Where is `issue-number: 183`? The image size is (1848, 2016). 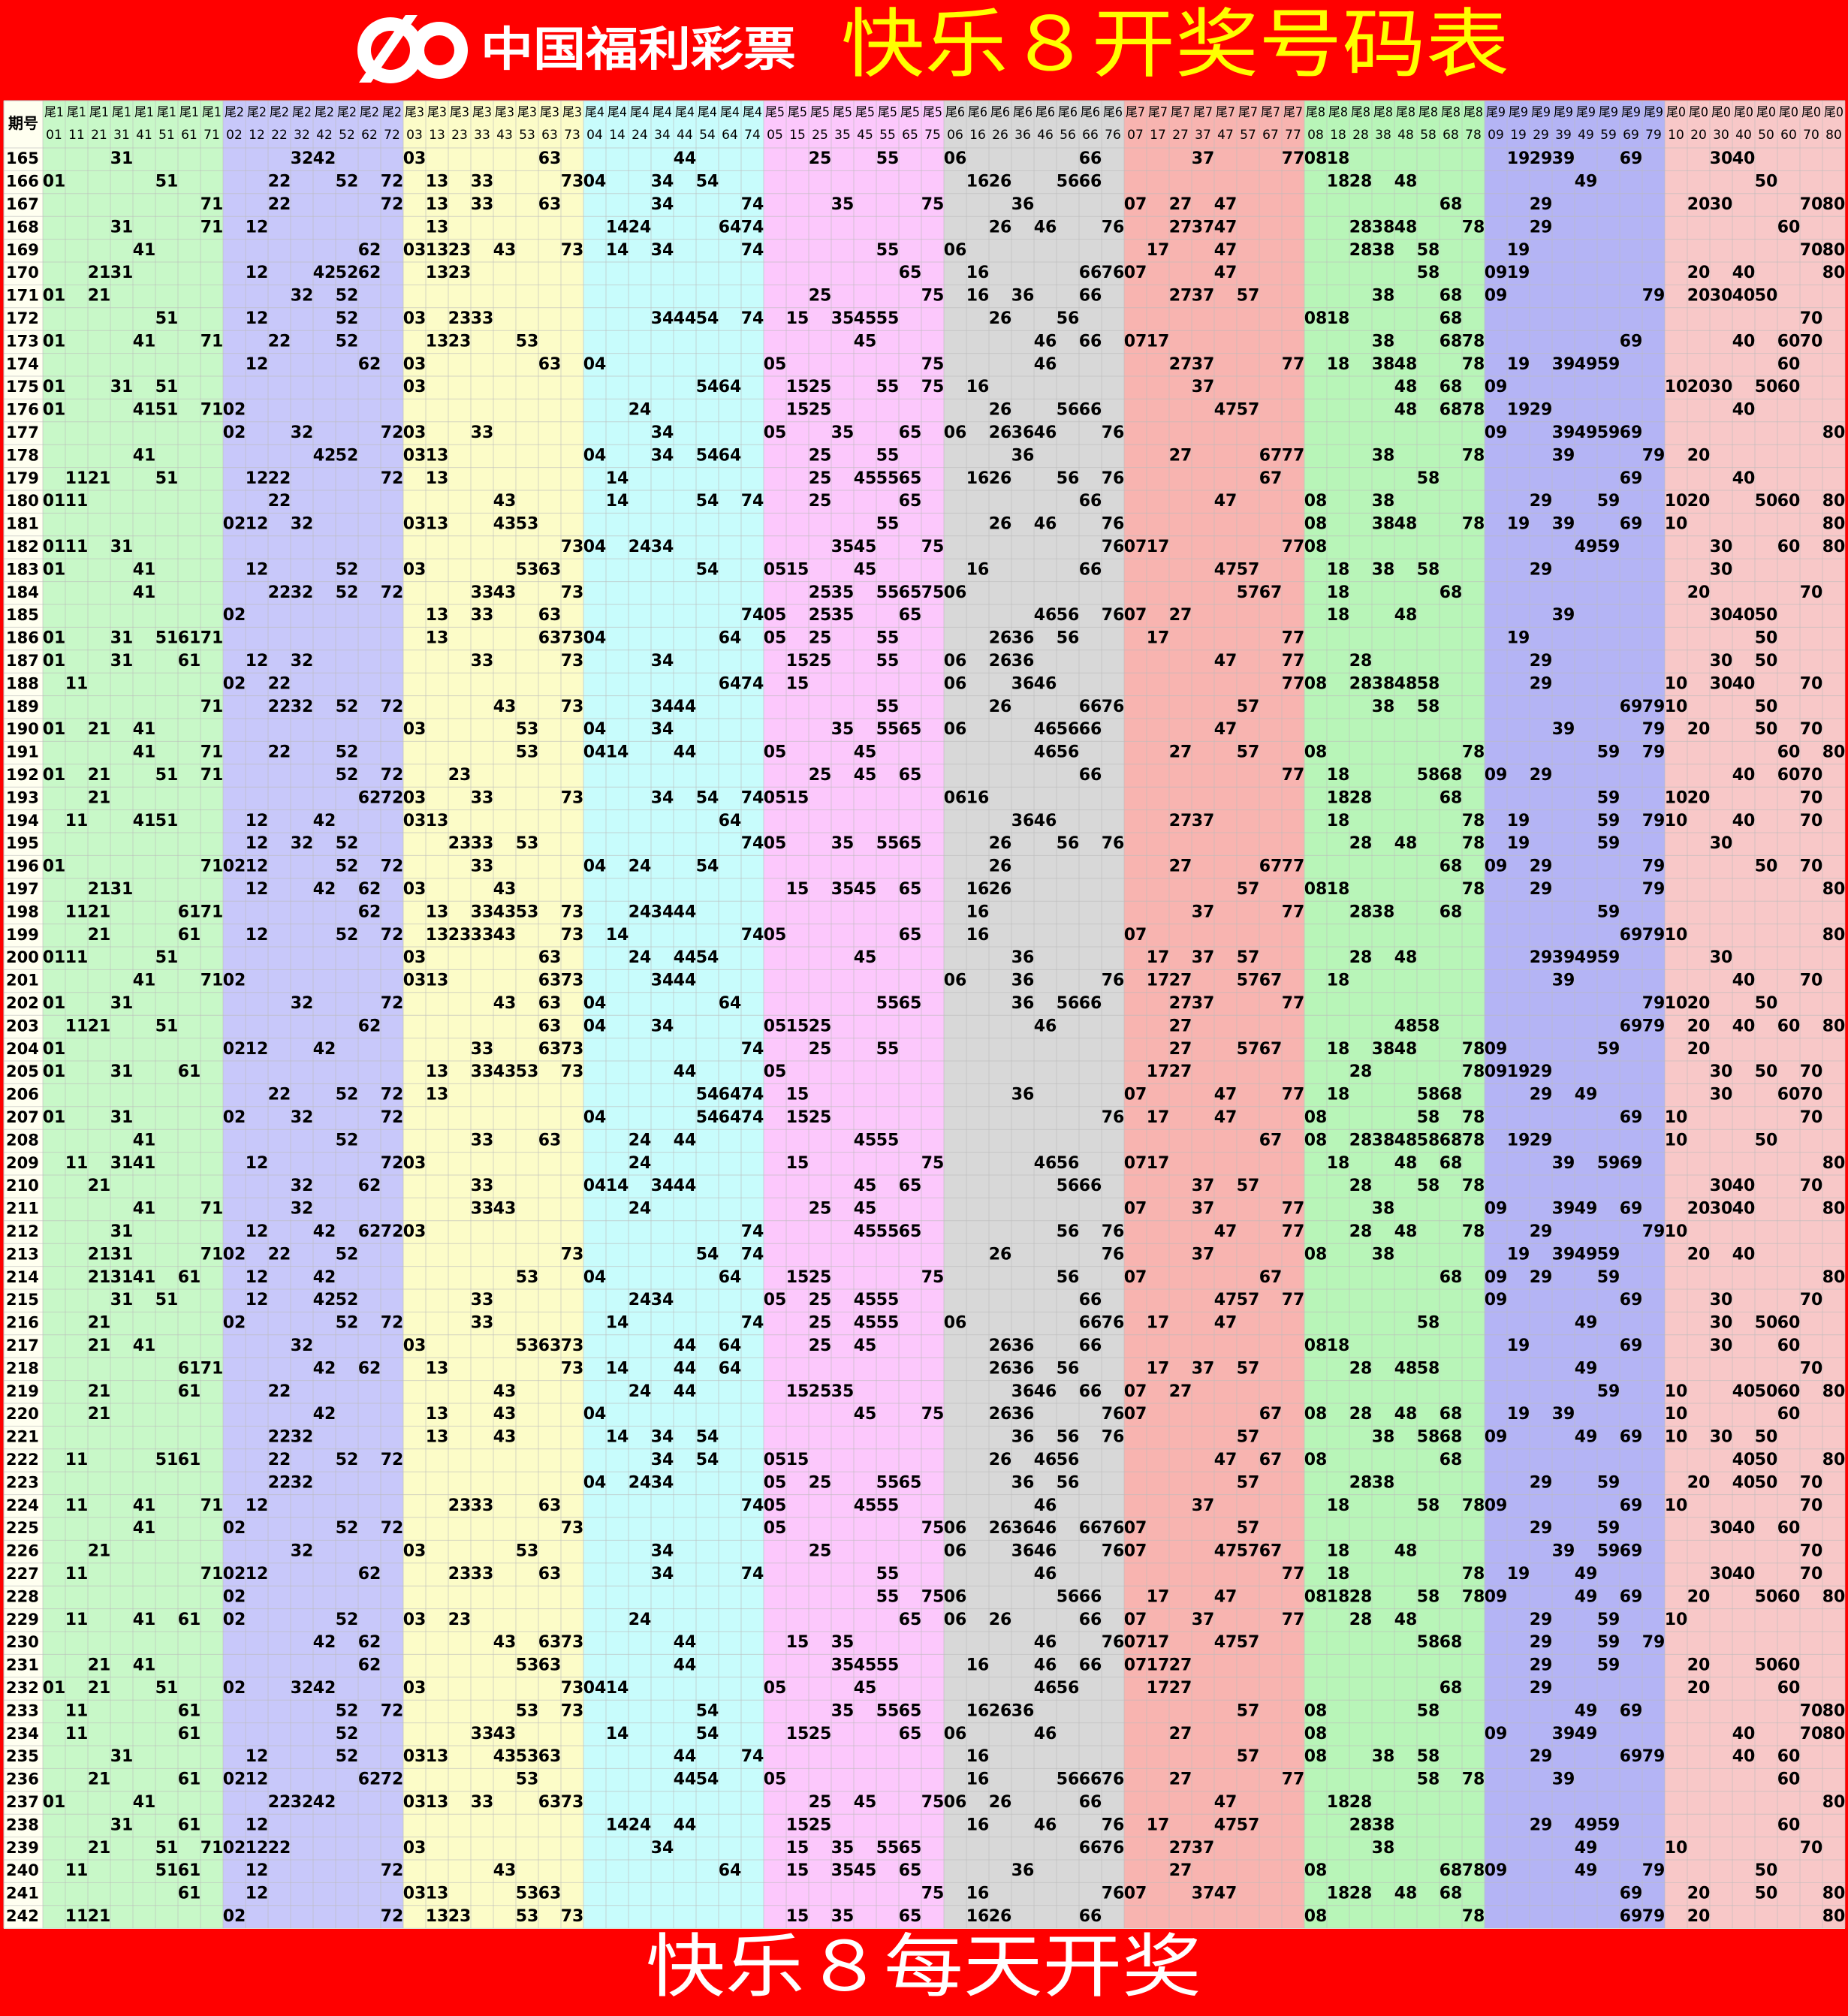 issue-number: 183 is located at coordinates (22, 569).